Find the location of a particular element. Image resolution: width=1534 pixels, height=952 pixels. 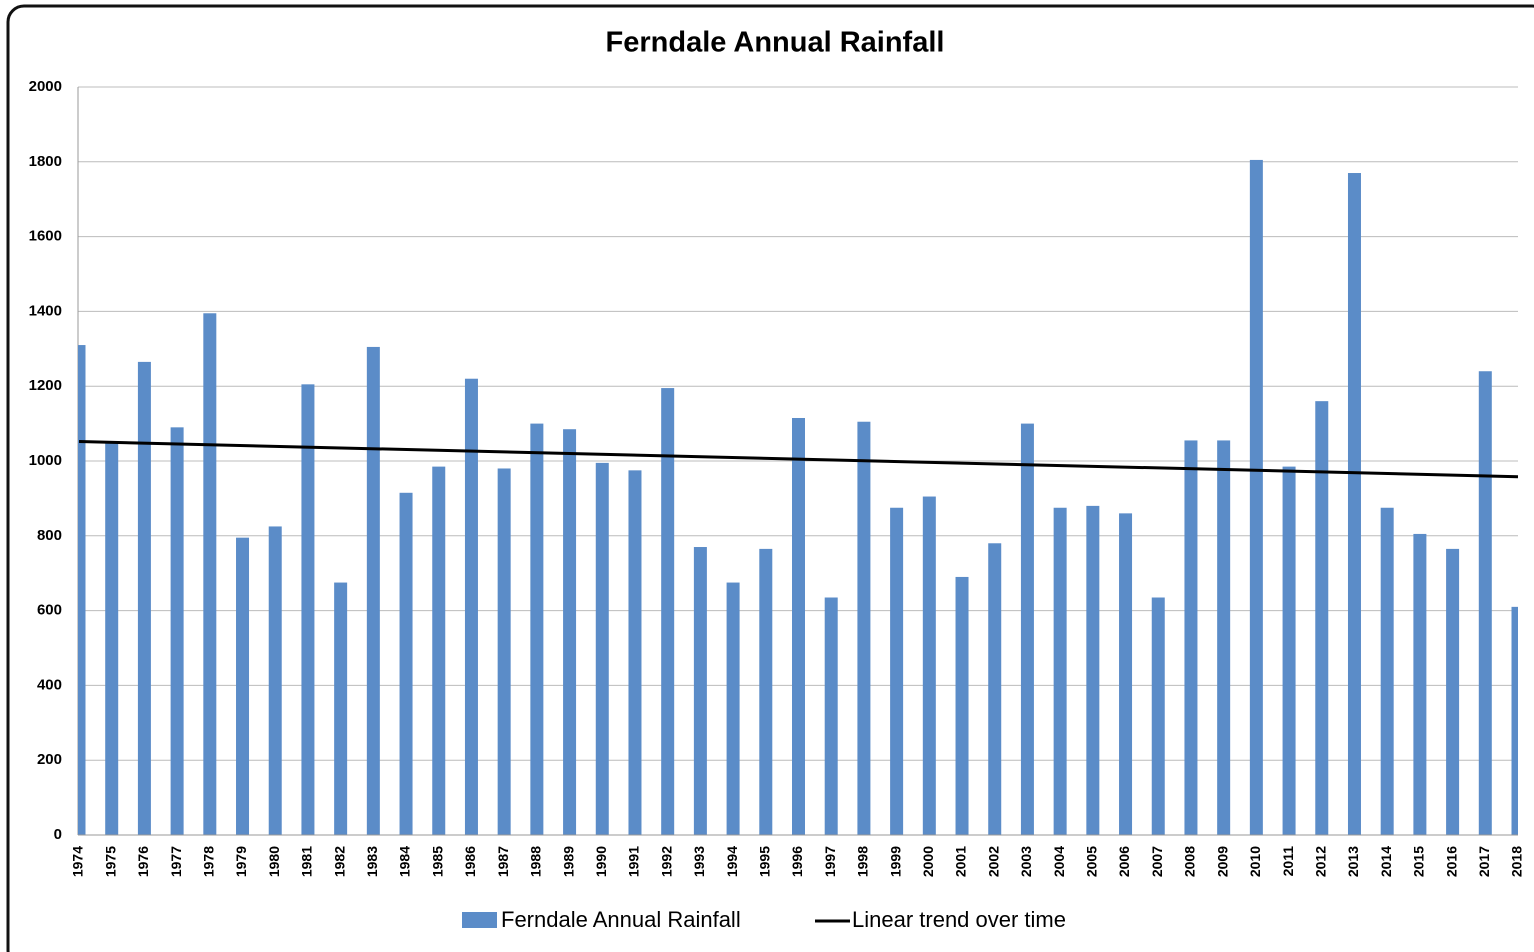

x-tick-label: 2011 is located at coordinates (1288, 861).